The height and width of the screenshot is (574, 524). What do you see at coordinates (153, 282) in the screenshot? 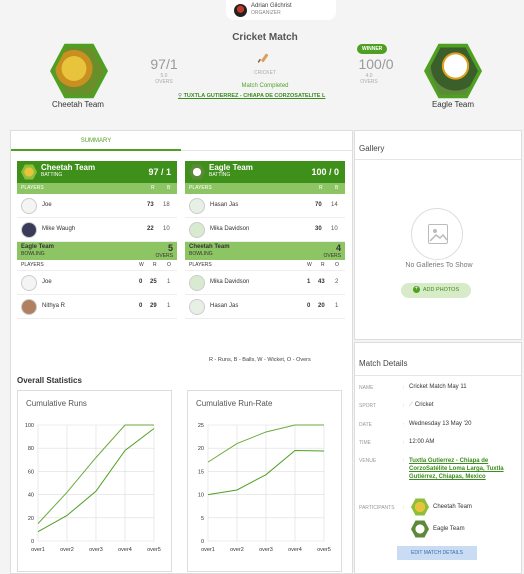
I see `runs-value: 25` at bounding box center [153, 282].